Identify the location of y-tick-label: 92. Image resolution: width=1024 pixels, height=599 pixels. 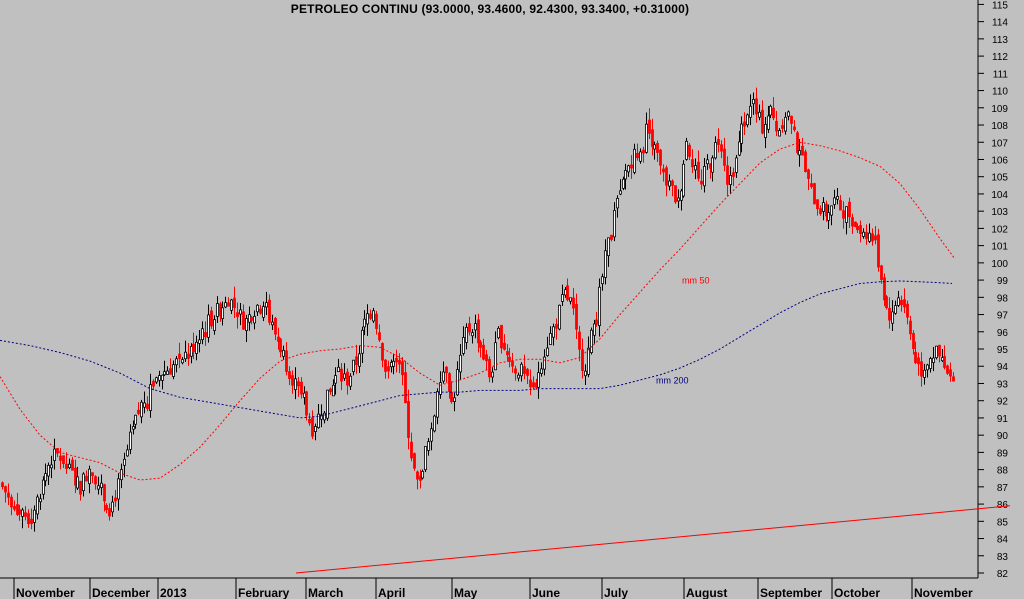
(1003, 402).